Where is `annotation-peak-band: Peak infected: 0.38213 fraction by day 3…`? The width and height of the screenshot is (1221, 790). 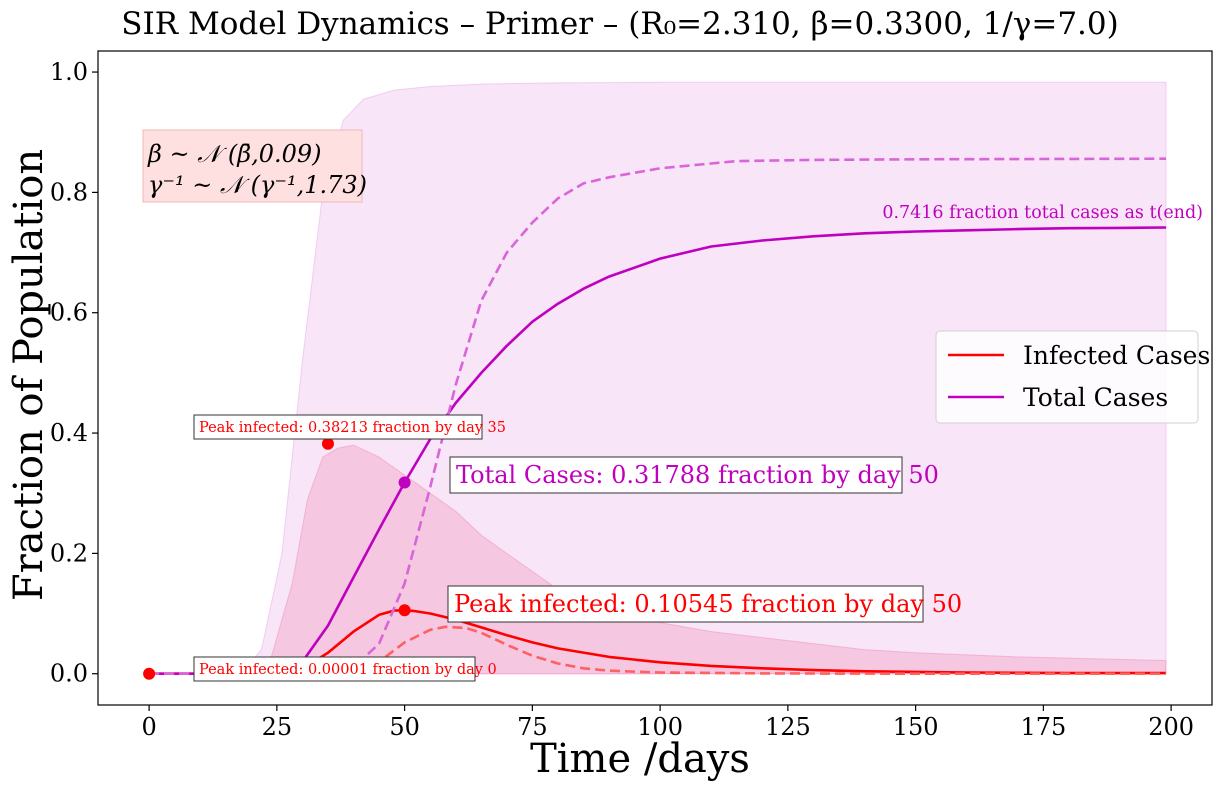
annotation-peak-band: Peak infected: 0.38213 fraction by day 3… is located at coordinates (349, 427).